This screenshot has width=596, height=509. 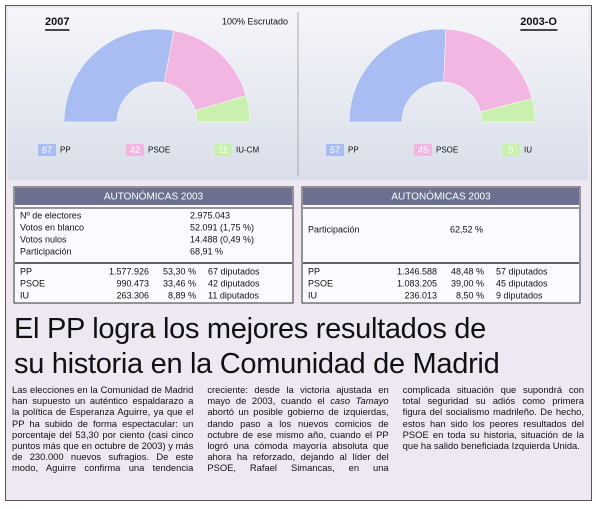 What do you see at coordinates (179, 283) in the screenshot?
I see `party-pct: 33,46 %` at bounding box center [179, 283].